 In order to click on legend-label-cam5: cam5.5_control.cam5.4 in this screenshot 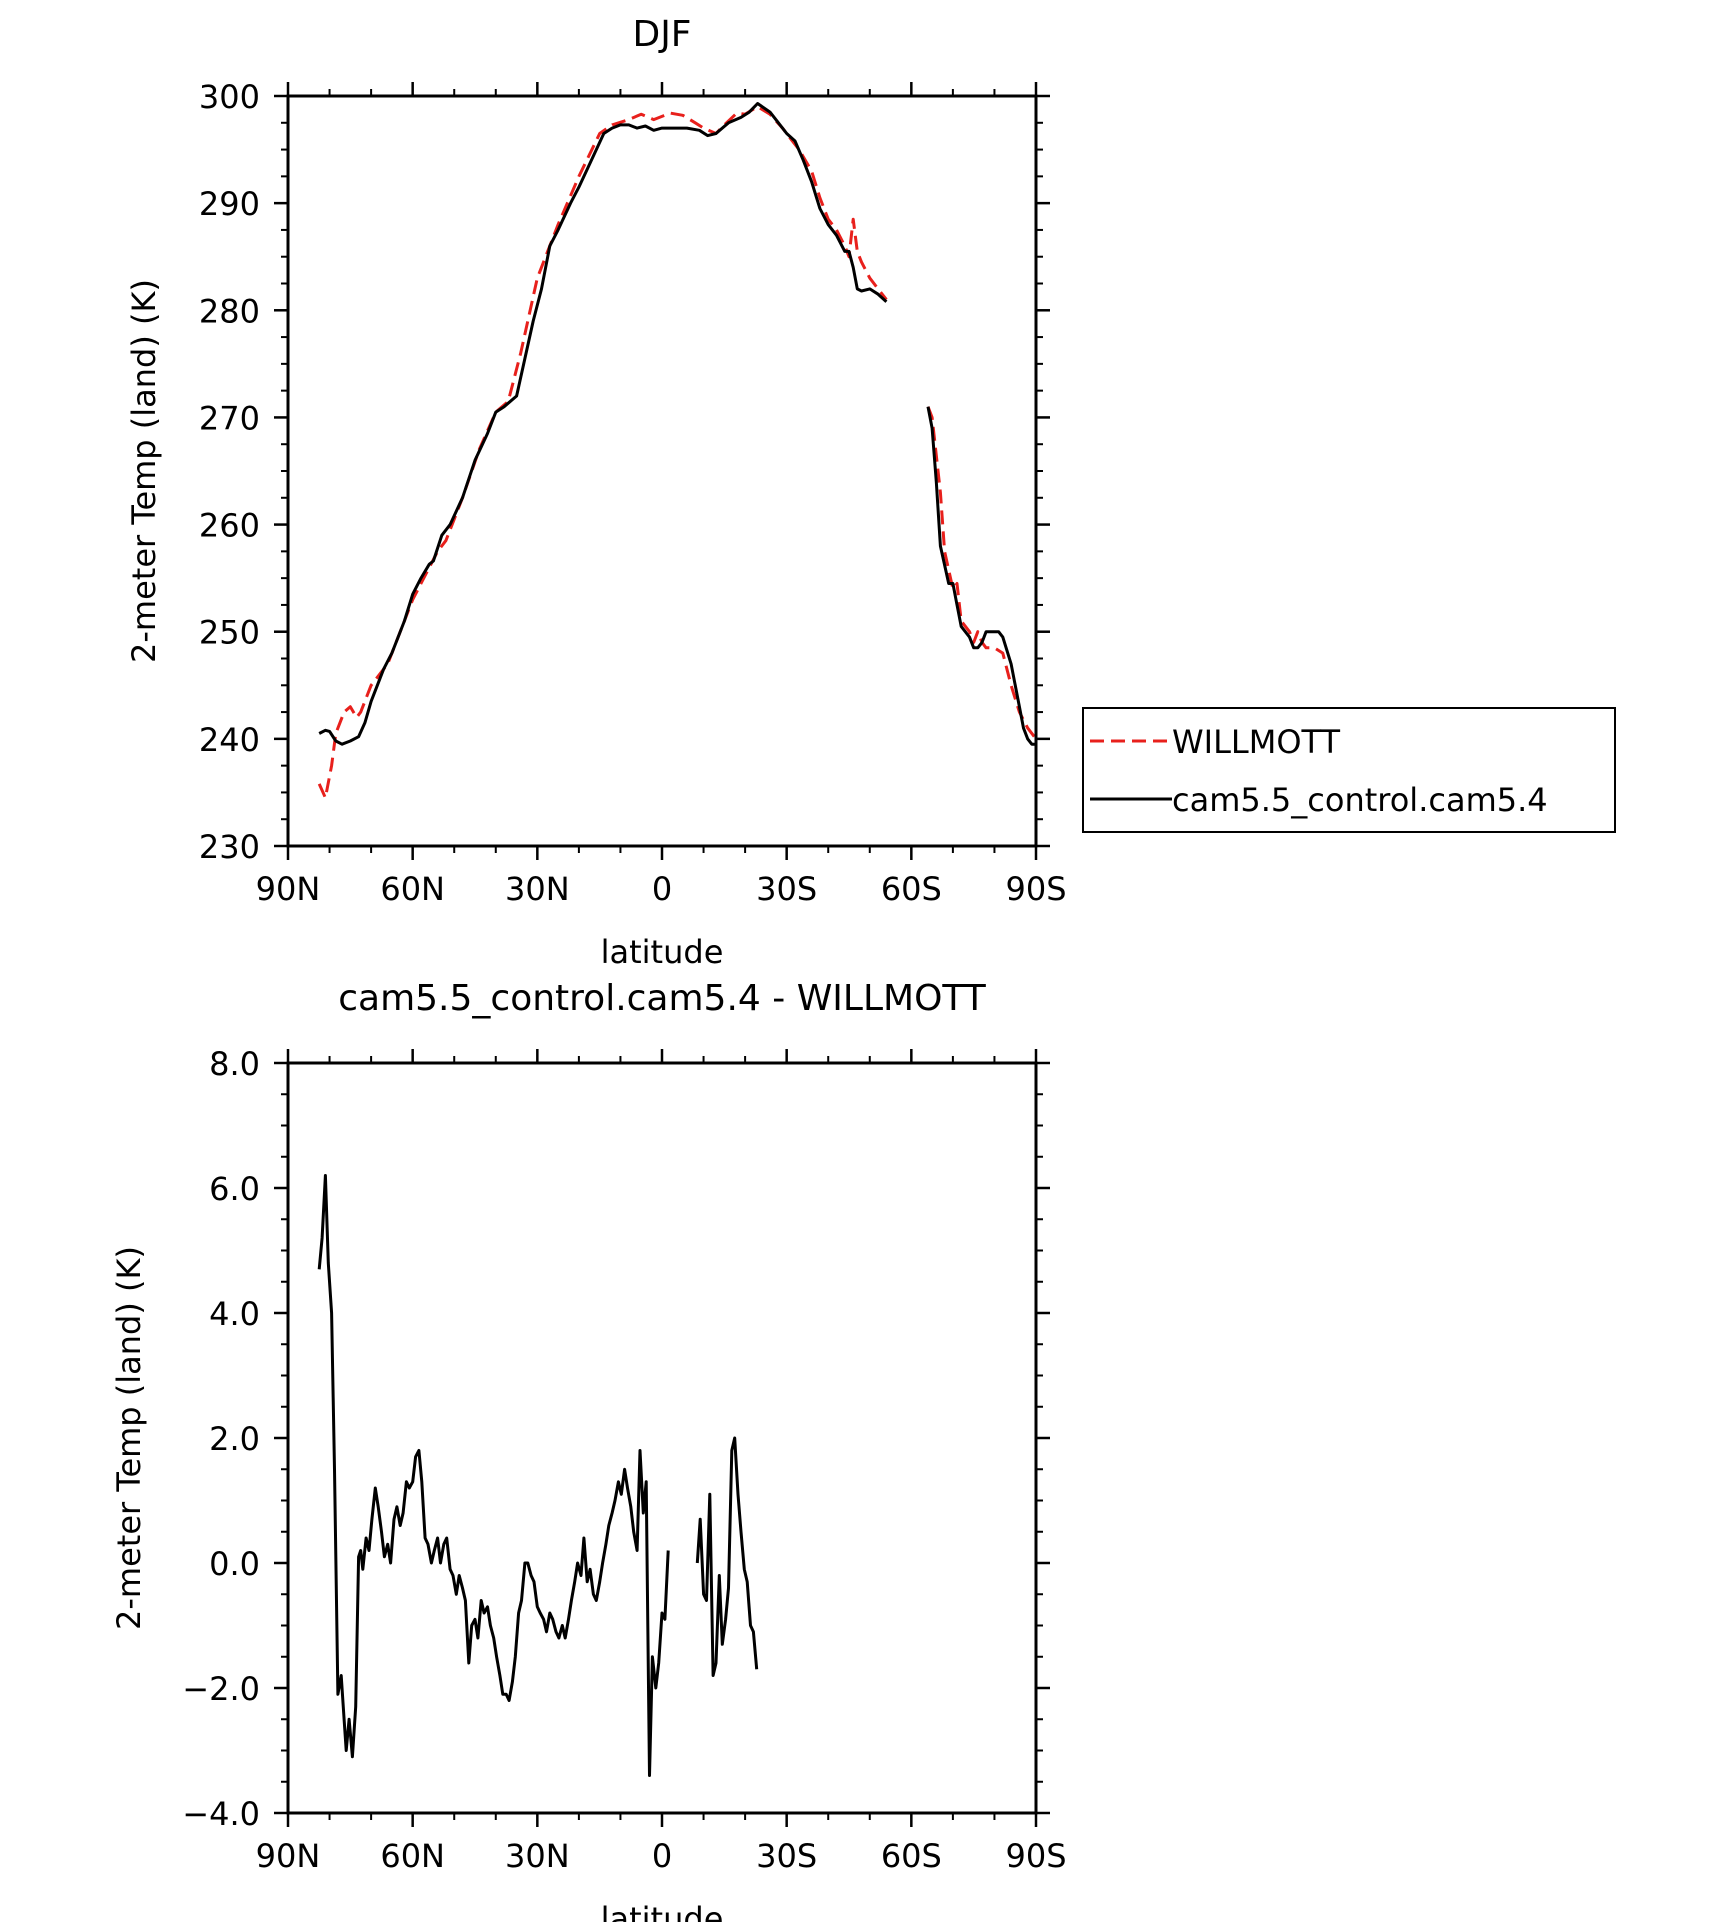, I will do `click(1360, 800)`.